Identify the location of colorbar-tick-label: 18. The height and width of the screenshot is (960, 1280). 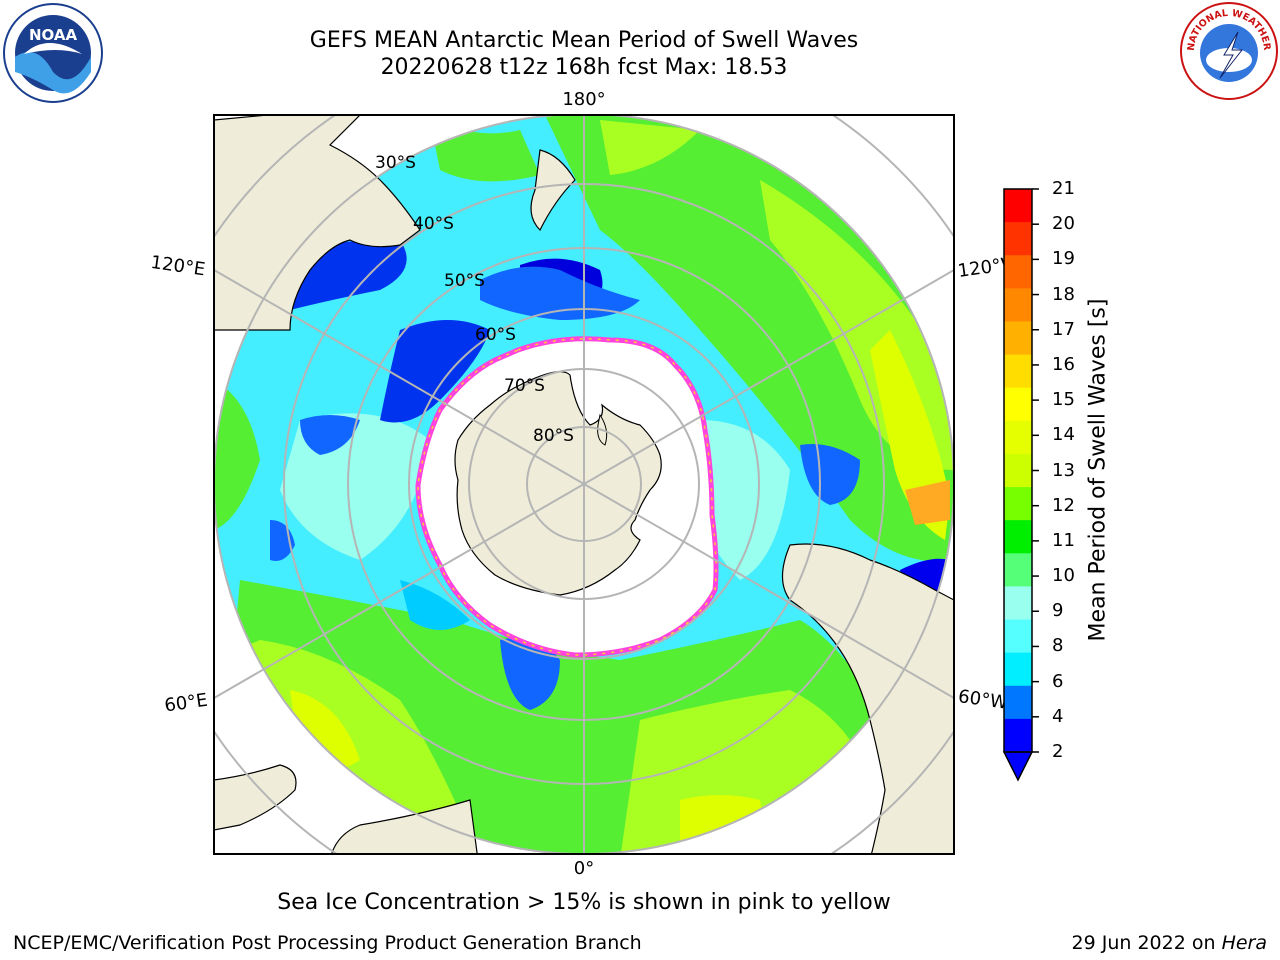
(1063, 294).